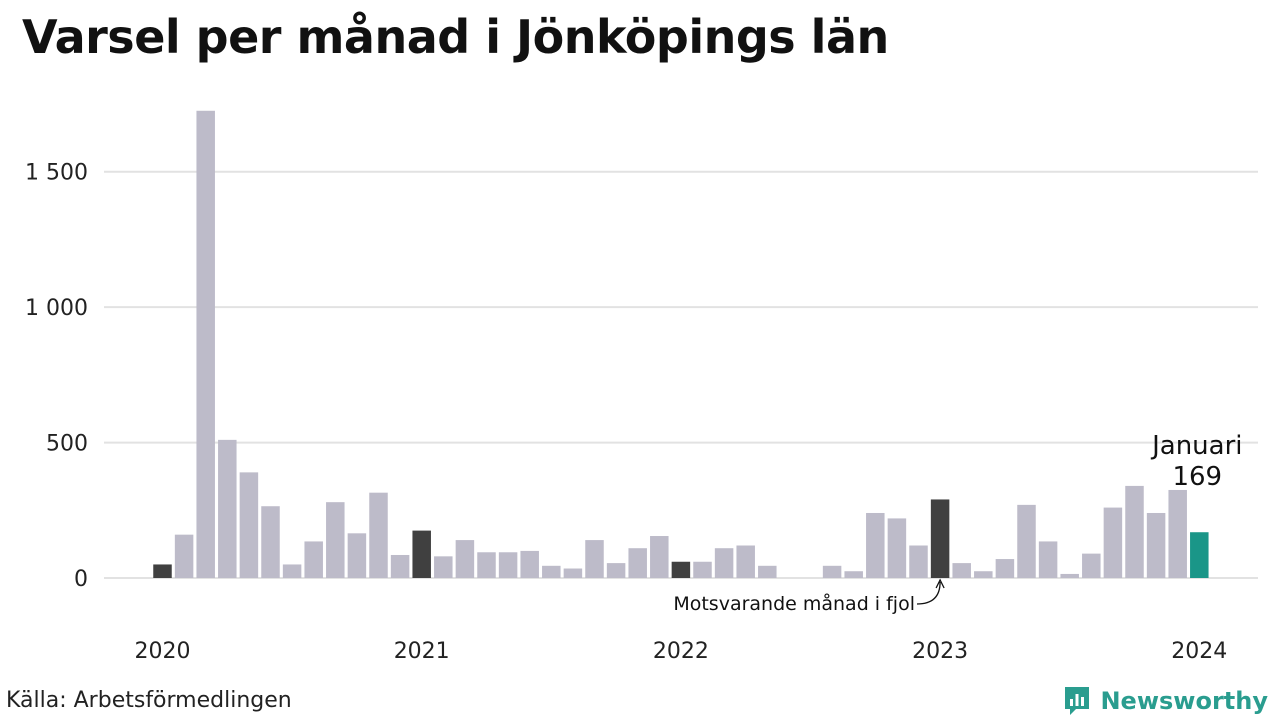 The height and width of the screenshot is (720, 1280). What do you see at coordinates (56, 173) in the screenshot?
I see `y-tick-label: 1 500` at bounding box center [56, 173].